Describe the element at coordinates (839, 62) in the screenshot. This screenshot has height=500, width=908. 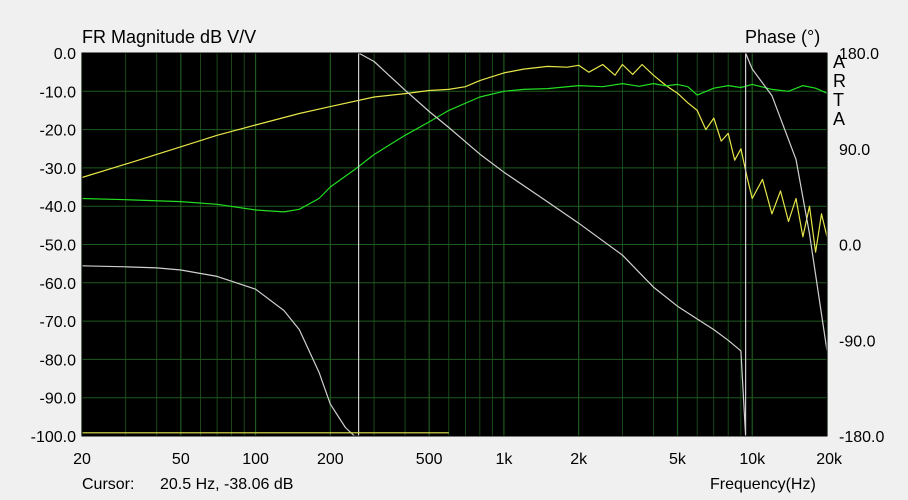
I see `arta-letter-a1: A` at that location.